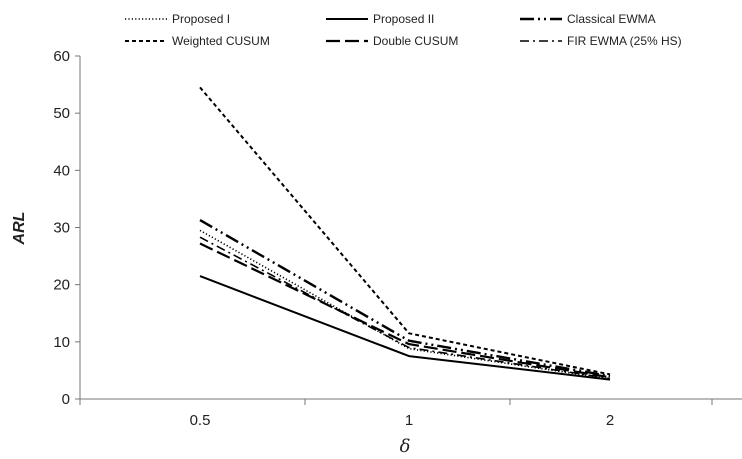  Describe the element at coordinates (221, 41) in the screenshot. I see `legend-label: Weighted CUSUM` at that location.